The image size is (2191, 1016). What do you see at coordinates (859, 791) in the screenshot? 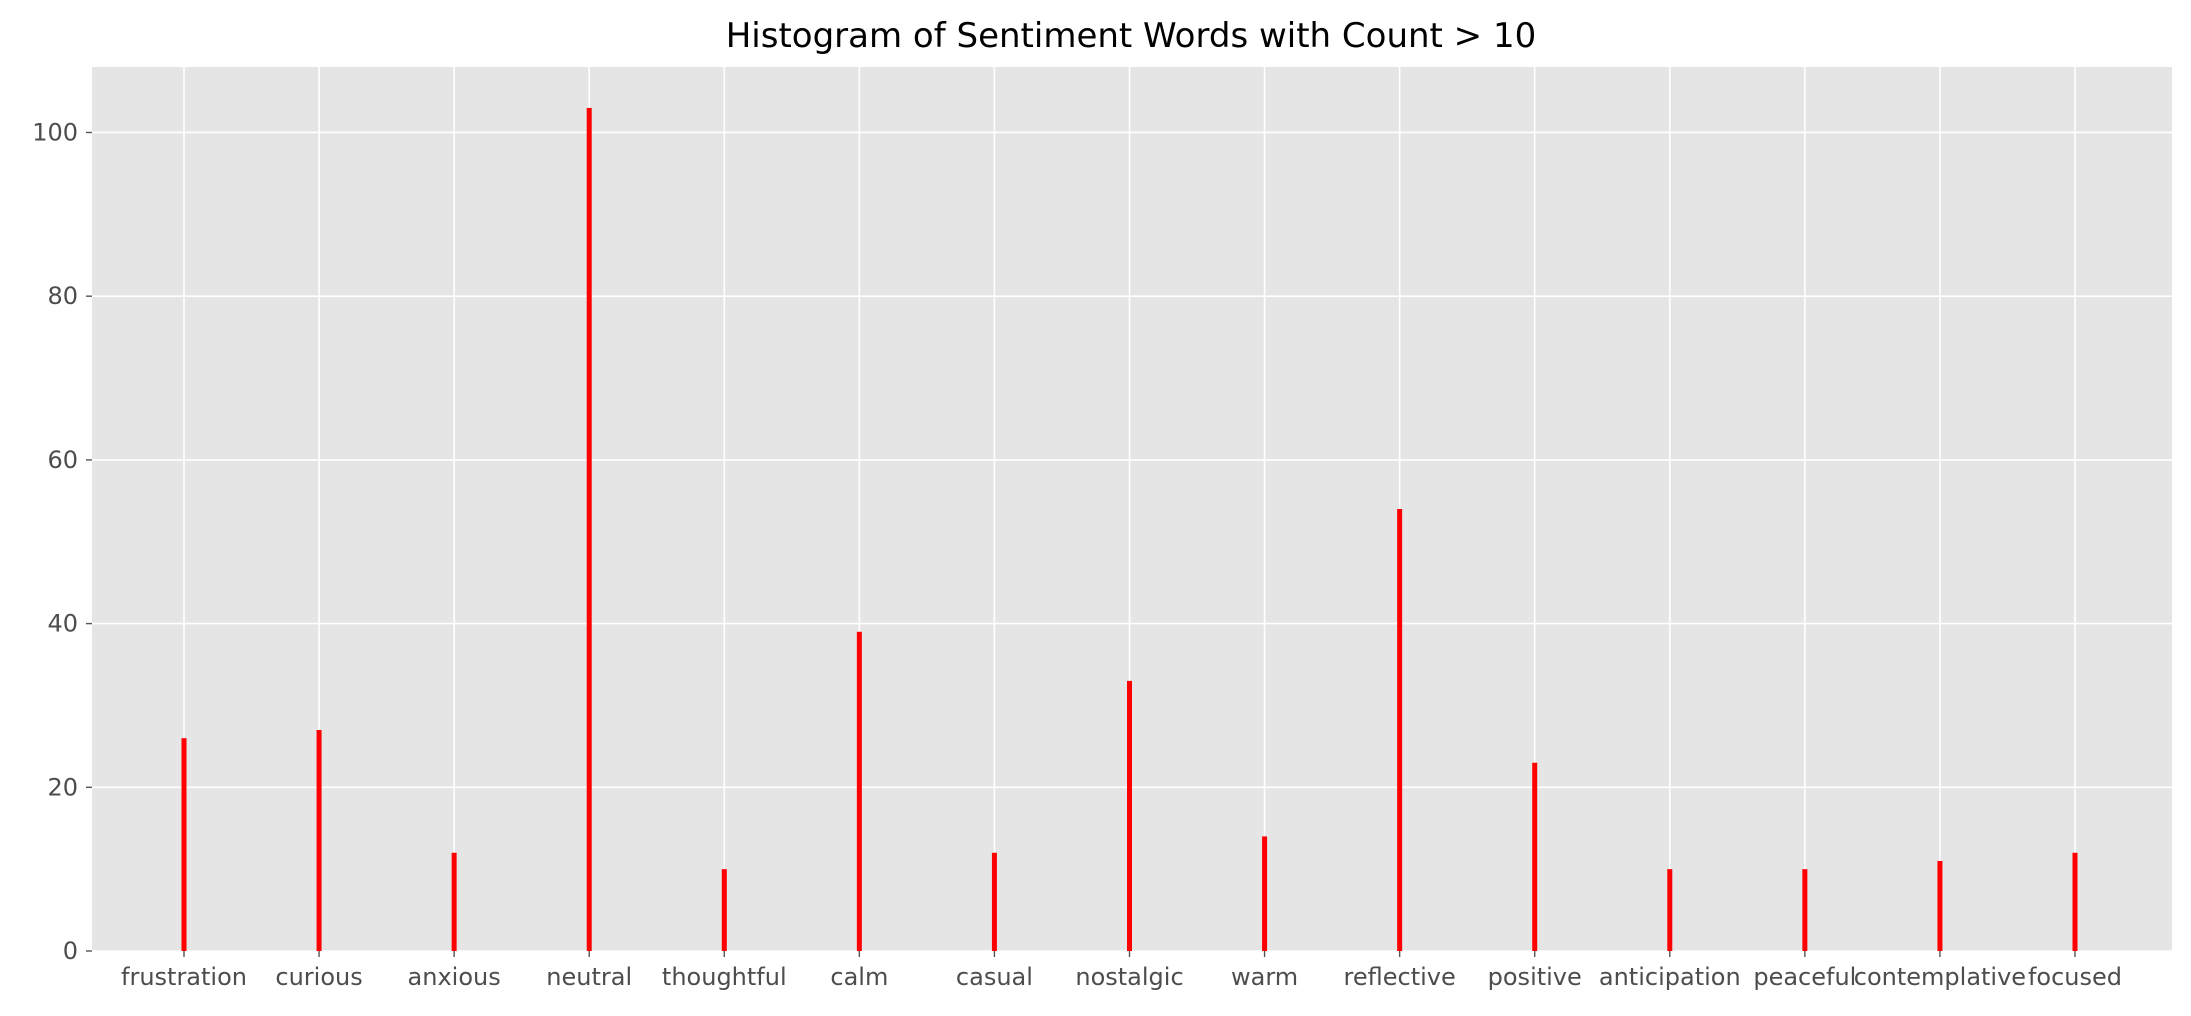
I see `bar-calm` at bounding box center [859, 791].